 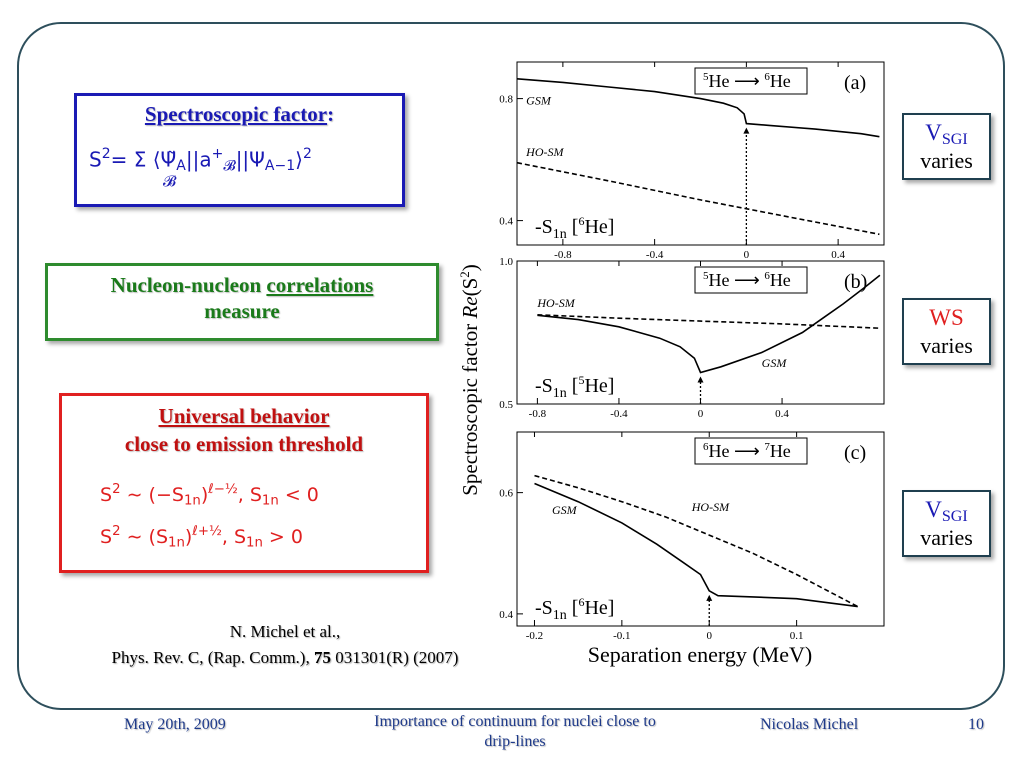 What do you see at coordinates (855, 282) in the screenshot?
I see `panel-label: (b)` at bounding box center [855, 282].